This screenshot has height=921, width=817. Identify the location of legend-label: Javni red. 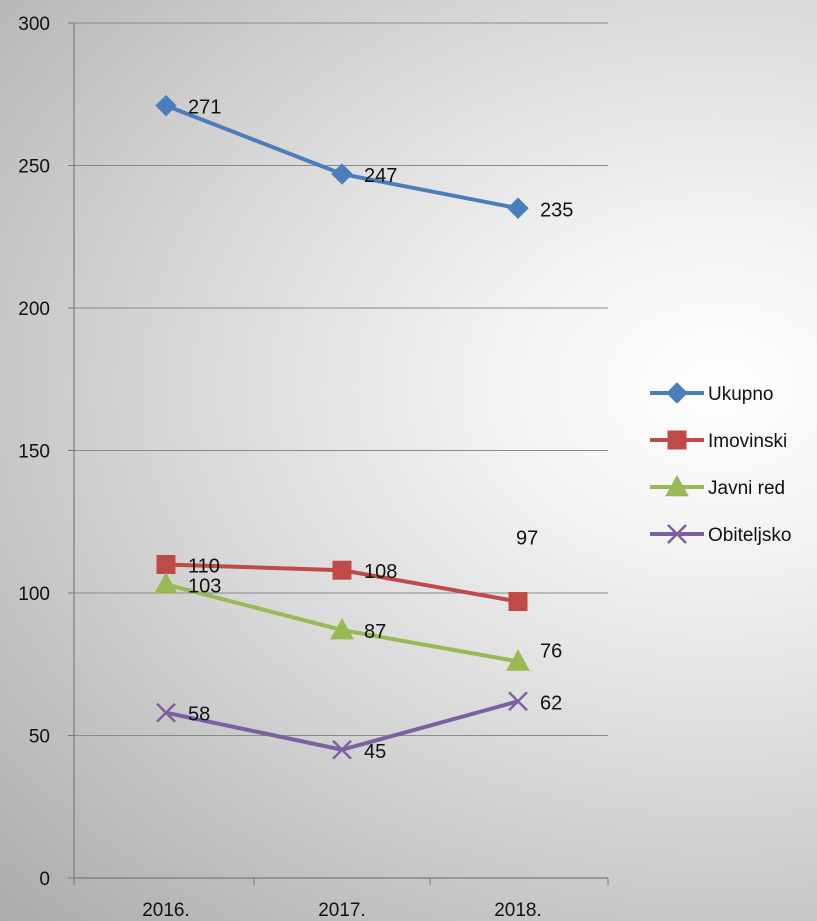
(746, 488).